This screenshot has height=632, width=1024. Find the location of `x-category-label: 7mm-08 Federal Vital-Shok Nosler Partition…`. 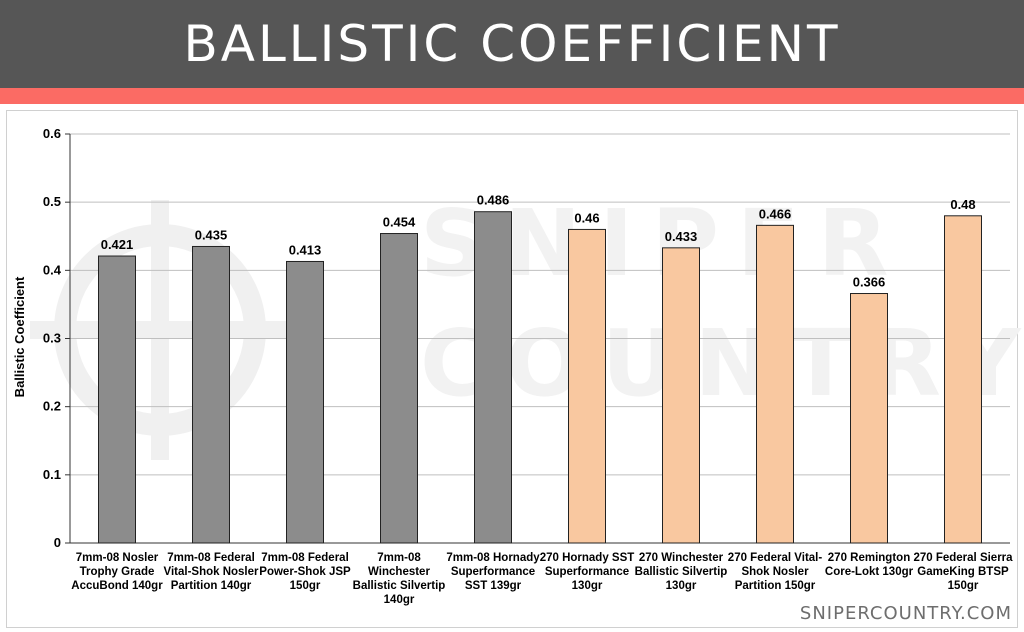

x-category-label: 7mm-08 Federal Vital-Shok Nosler Partition… is located at coordinates (211, 572).